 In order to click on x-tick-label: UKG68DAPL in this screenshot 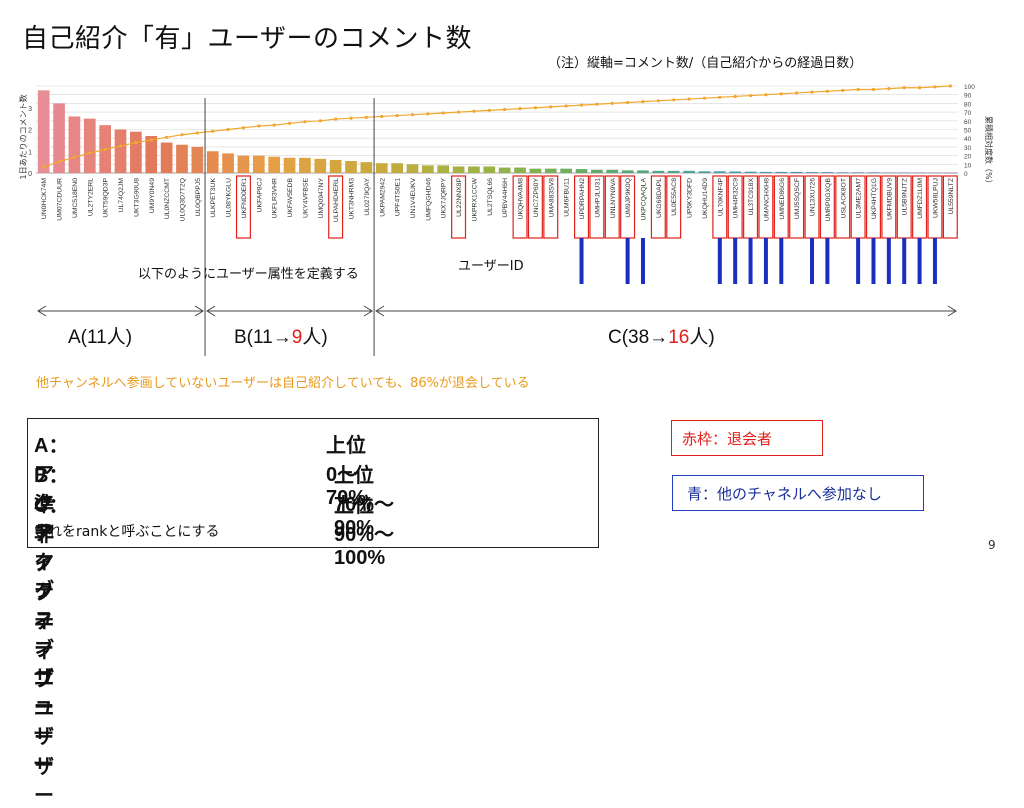, I will do `click(659, 198)`.